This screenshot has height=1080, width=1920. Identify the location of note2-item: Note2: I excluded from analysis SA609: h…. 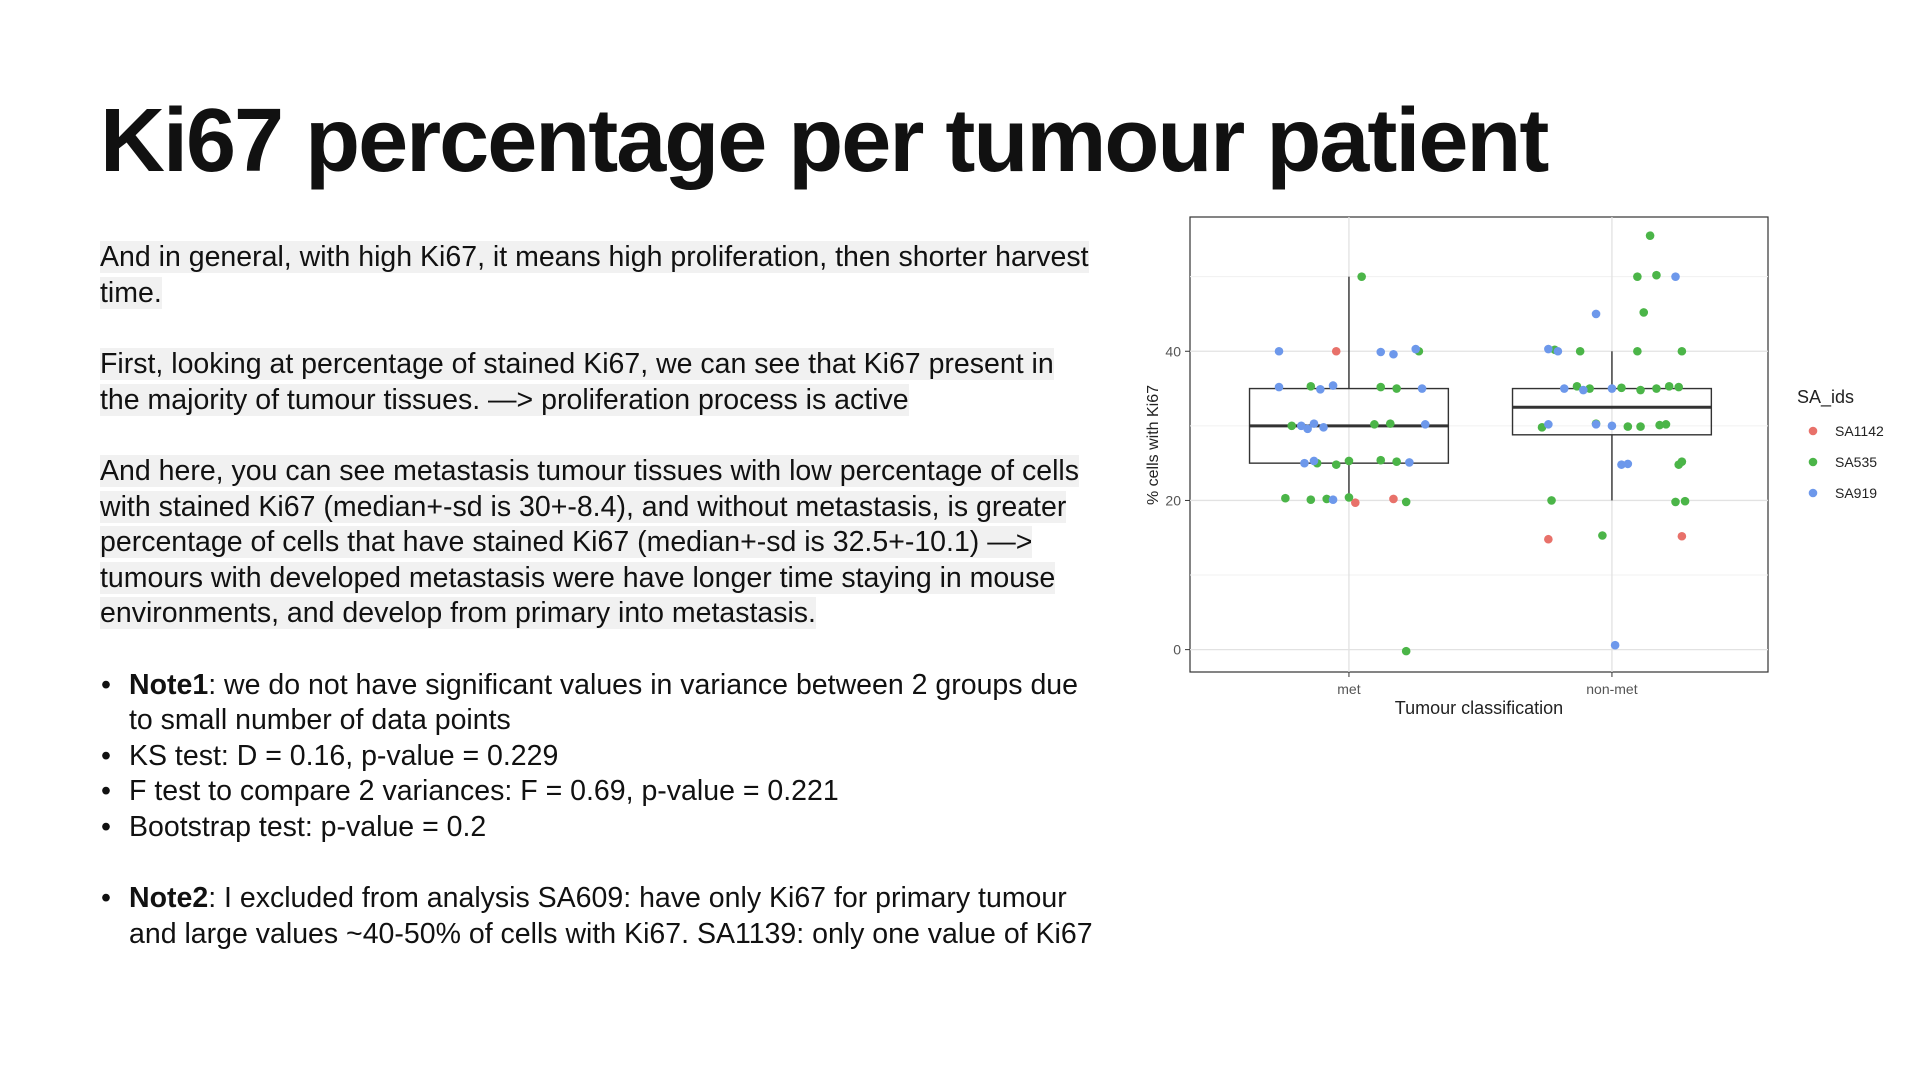
(600, 916).